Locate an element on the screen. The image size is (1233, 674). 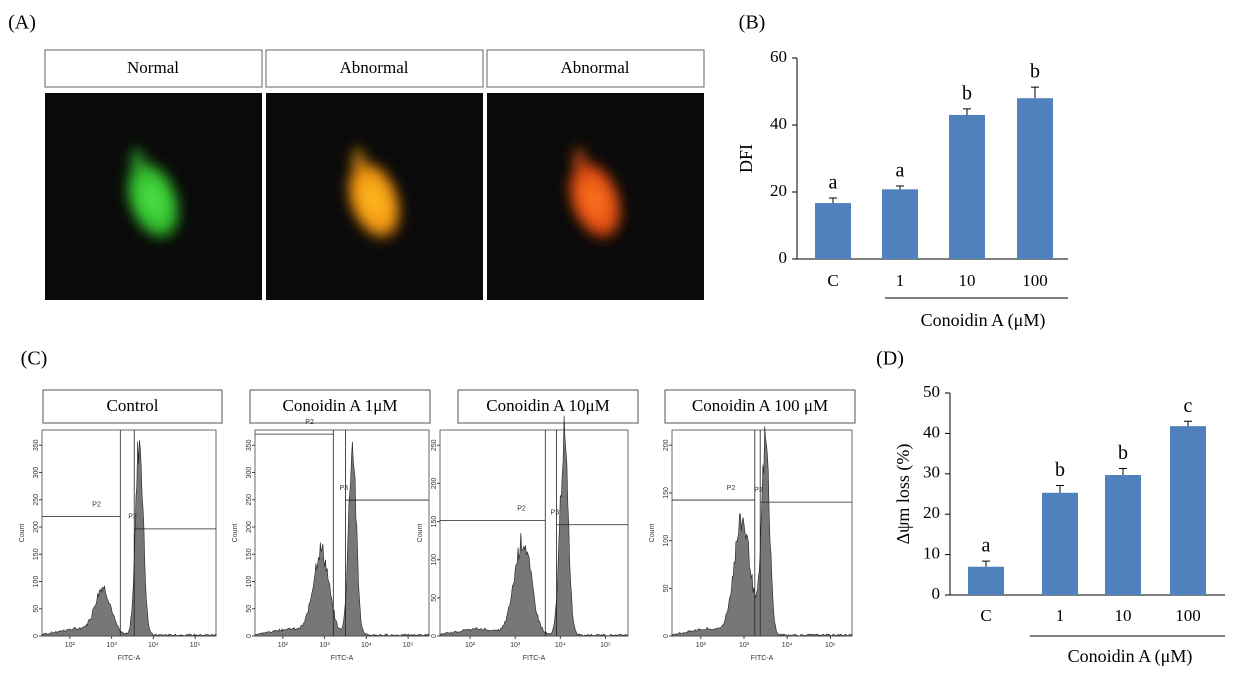
flow-y-tick-label: 350 is located at coordinates (249, 445).